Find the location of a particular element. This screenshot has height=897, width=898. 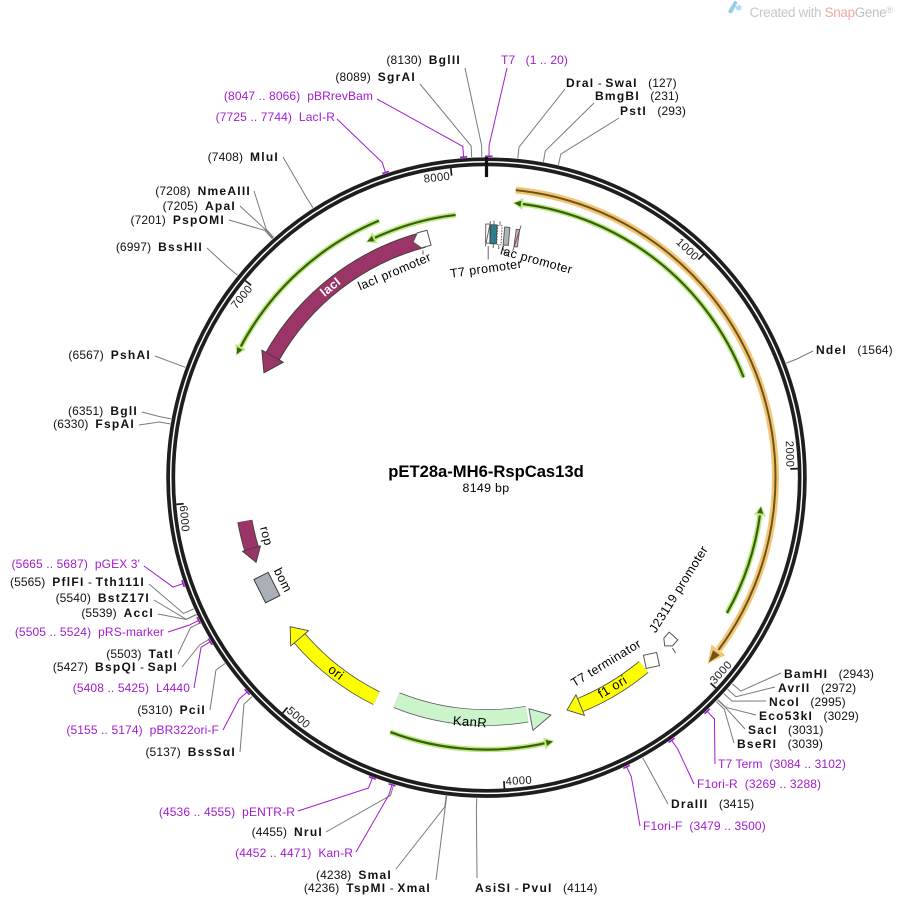

svg-text: (4536 .. 4555) pENTR-R is located at coordinates (227, 812).